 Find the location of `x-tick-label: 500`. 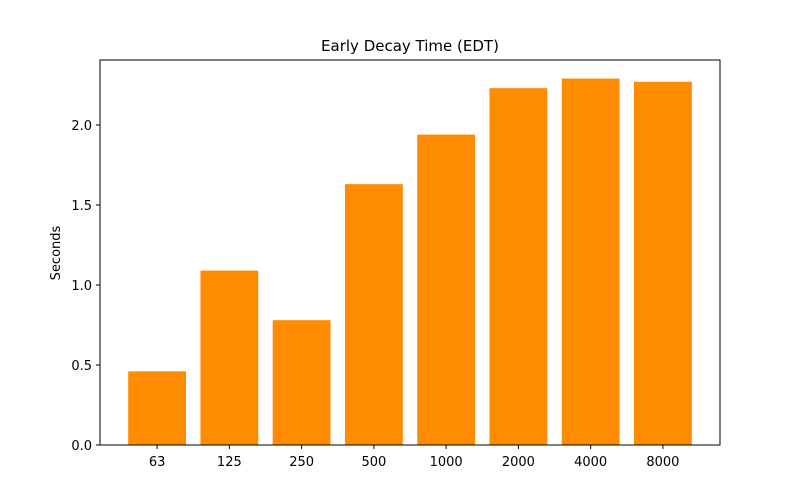

x-tick-label: 500 is located at coordinates (373, 462).